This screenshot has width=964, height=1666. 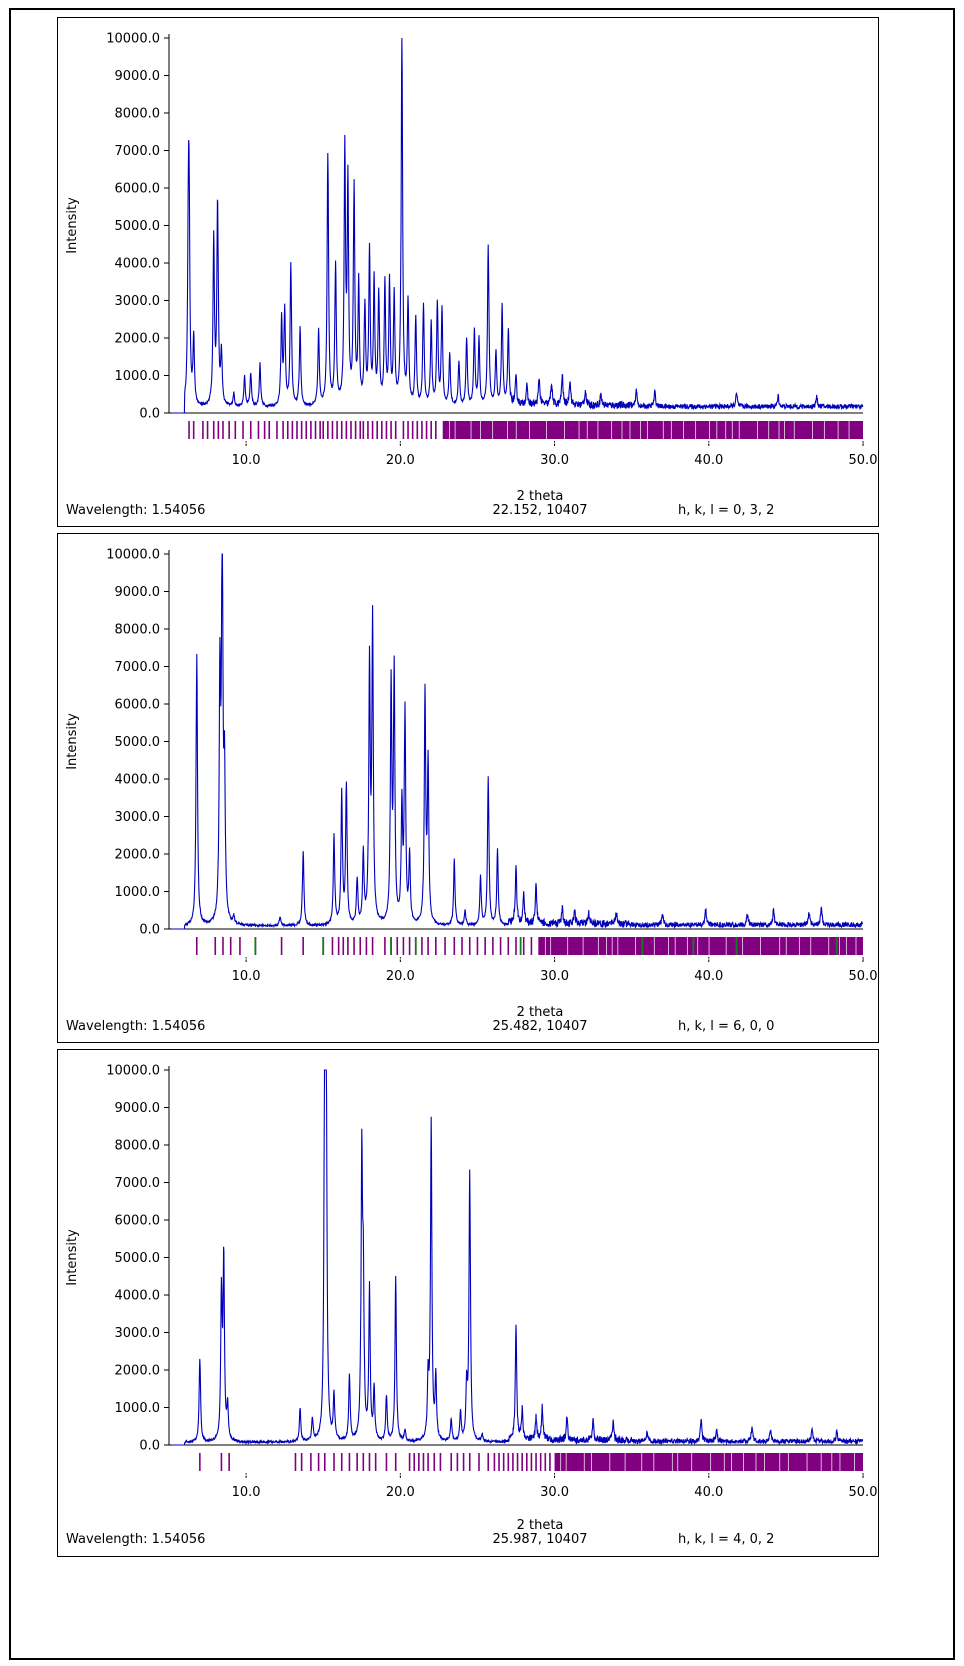 I want to click on cursor-readout: 25.987, 10407, so click(x=540, y=1539).